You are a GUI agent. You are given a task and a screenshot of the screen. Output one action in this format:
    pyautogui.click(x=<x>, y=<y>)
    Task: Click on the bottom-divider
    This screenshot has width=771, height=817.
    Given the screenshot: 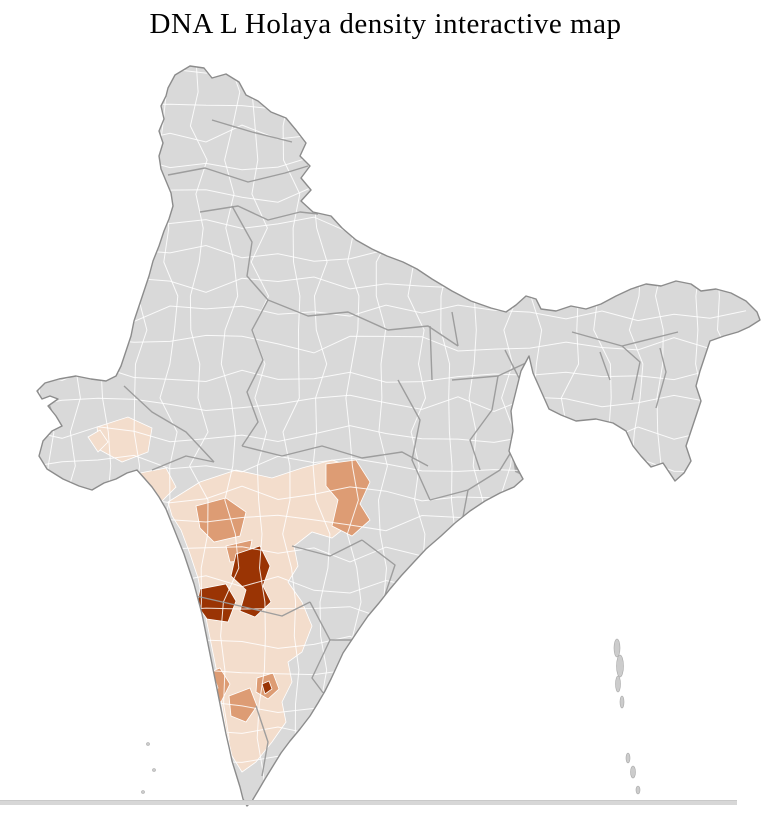 What is the action you would take?
    pyautogui.click(x=368, y=802)
    